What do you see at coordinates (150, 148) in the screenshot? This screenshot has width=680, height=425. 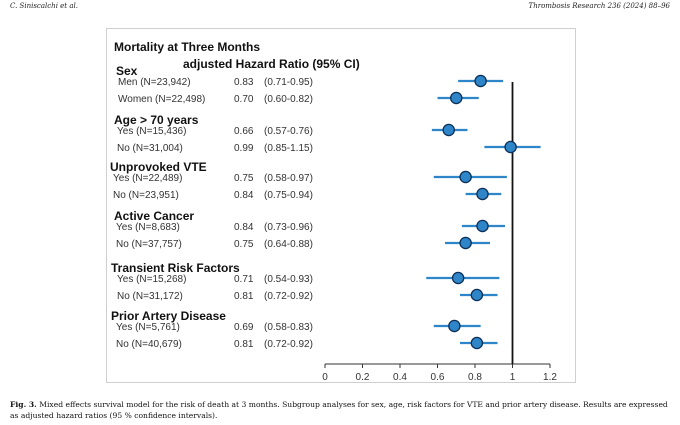 I see `row-label: No (N=31,004)` at bounding box center [150, 148].